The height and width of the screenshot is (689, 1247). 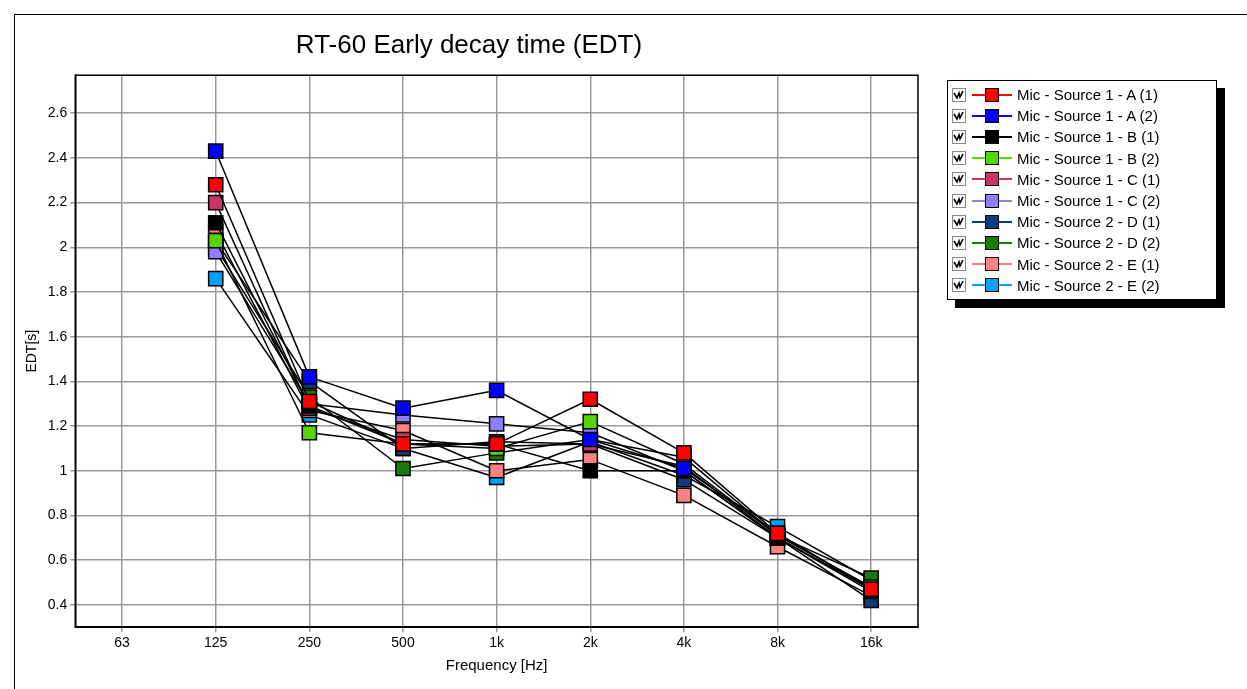 I want to click on x-tick-label: 250, so click(x=309, y=642).